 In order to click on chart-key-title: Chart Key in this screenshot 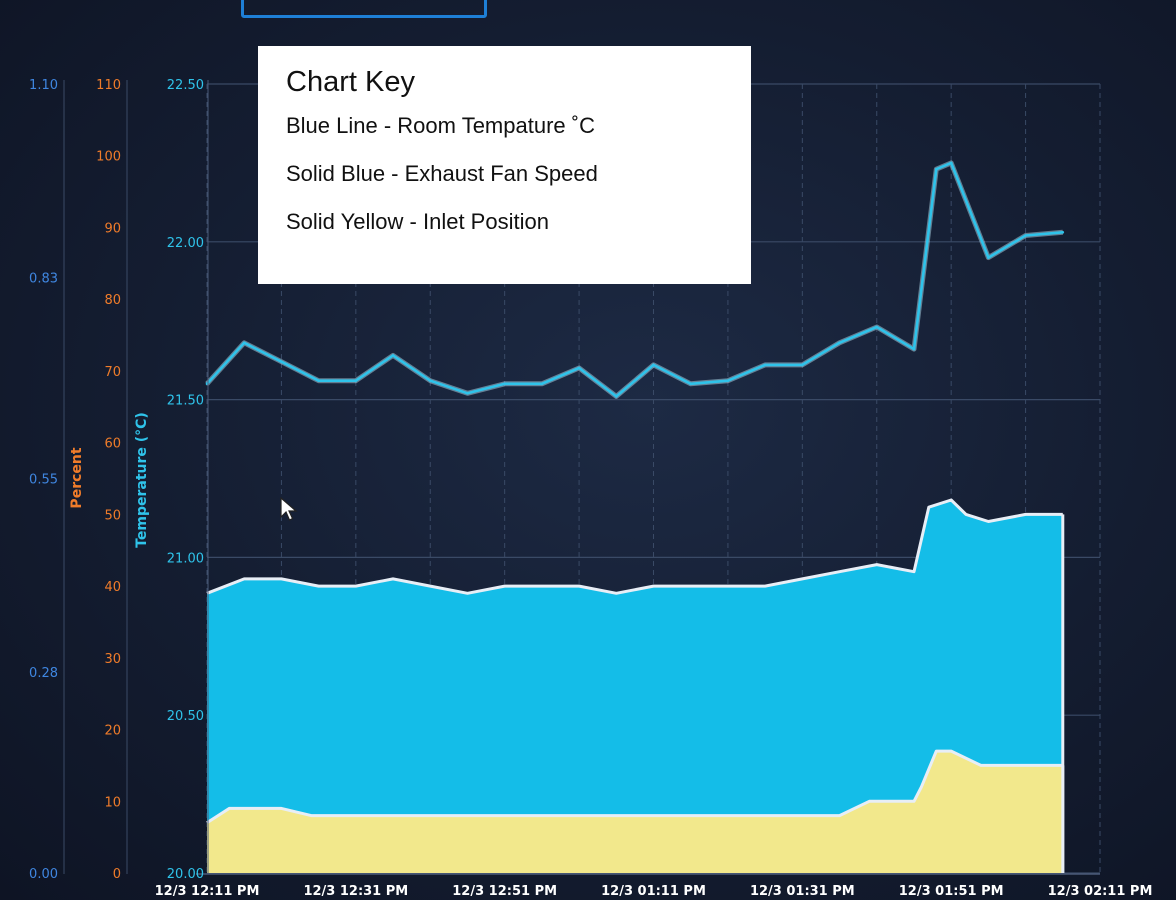, I will do `click(350, 82)`.